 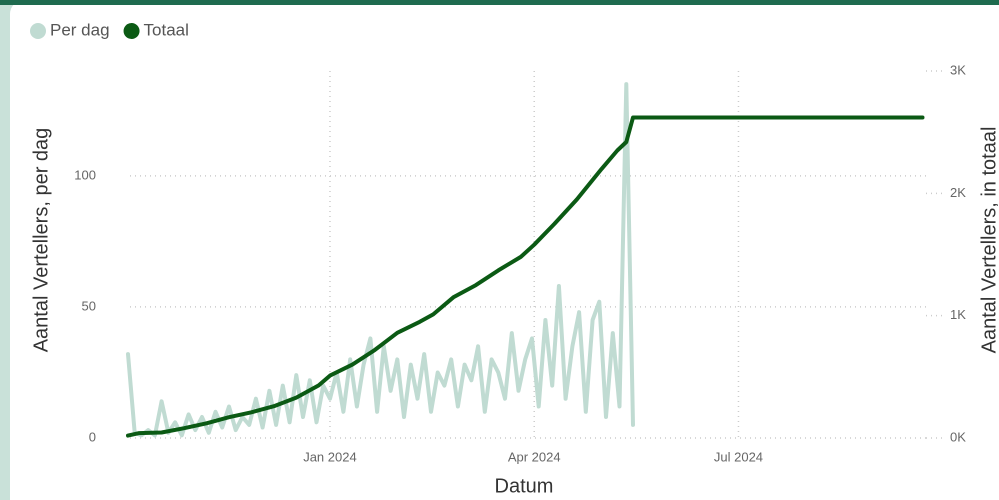 I want to click on x-tick-label: Jan 2024, so click(x=330, y=456).